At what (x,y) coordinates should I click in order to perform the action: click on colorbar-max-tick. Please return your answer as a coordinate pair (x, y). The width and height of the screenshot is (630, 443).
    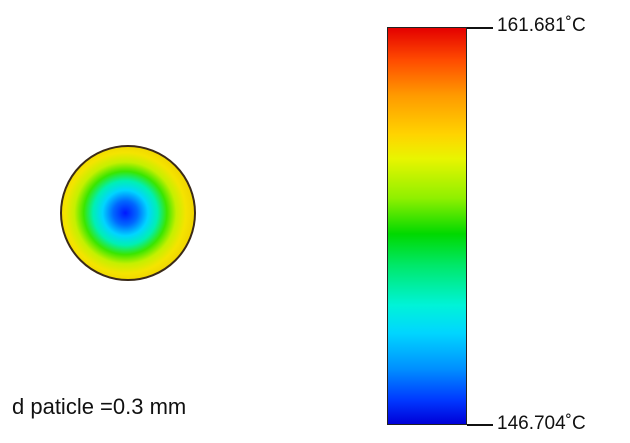
    Looking at the image, I should click on (480, 28).